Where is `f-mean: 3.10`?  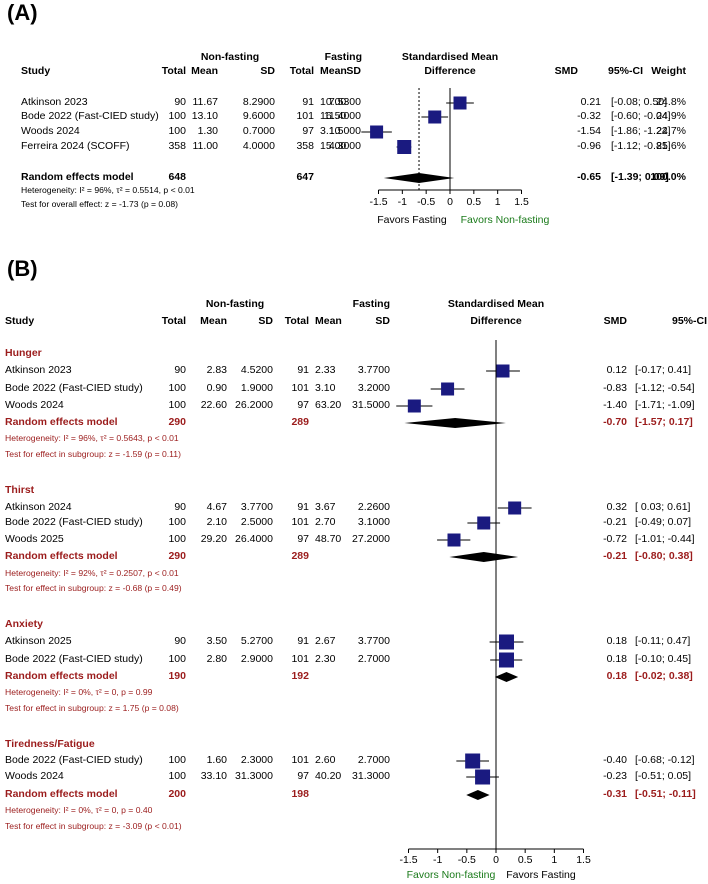
f-mean: 3.10 is located at coordinates (330, 131).